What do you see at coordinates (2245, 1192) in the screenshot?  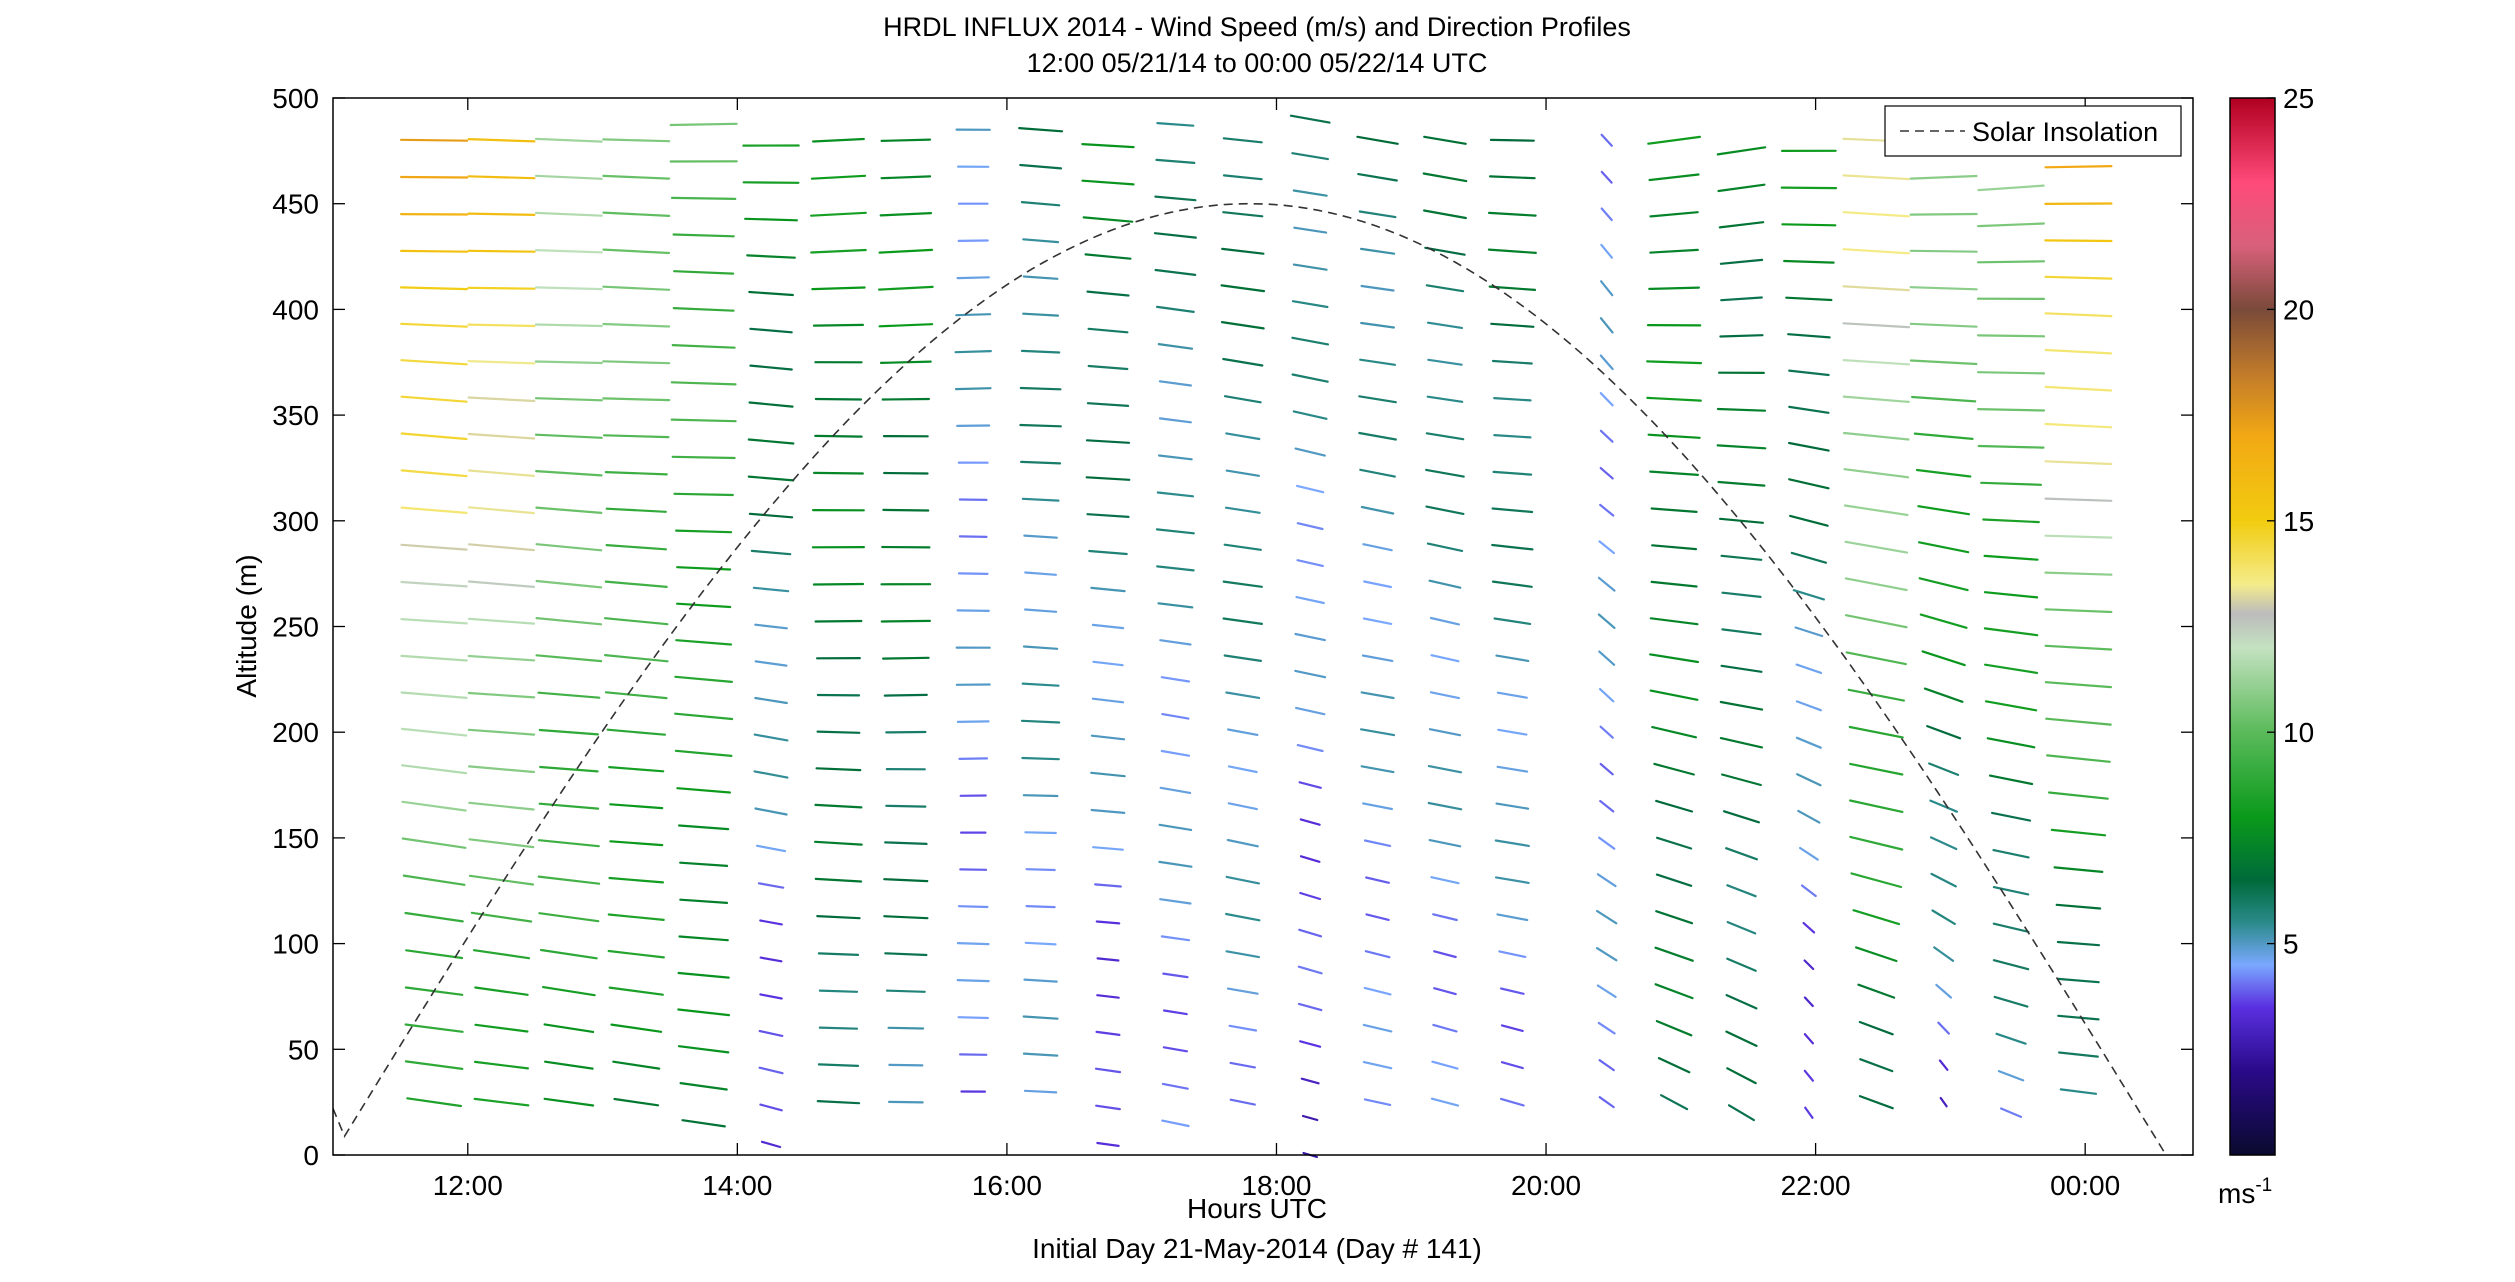 I see `colorbar-unit-label: ms-1` at bounding box center [2245, 1192].